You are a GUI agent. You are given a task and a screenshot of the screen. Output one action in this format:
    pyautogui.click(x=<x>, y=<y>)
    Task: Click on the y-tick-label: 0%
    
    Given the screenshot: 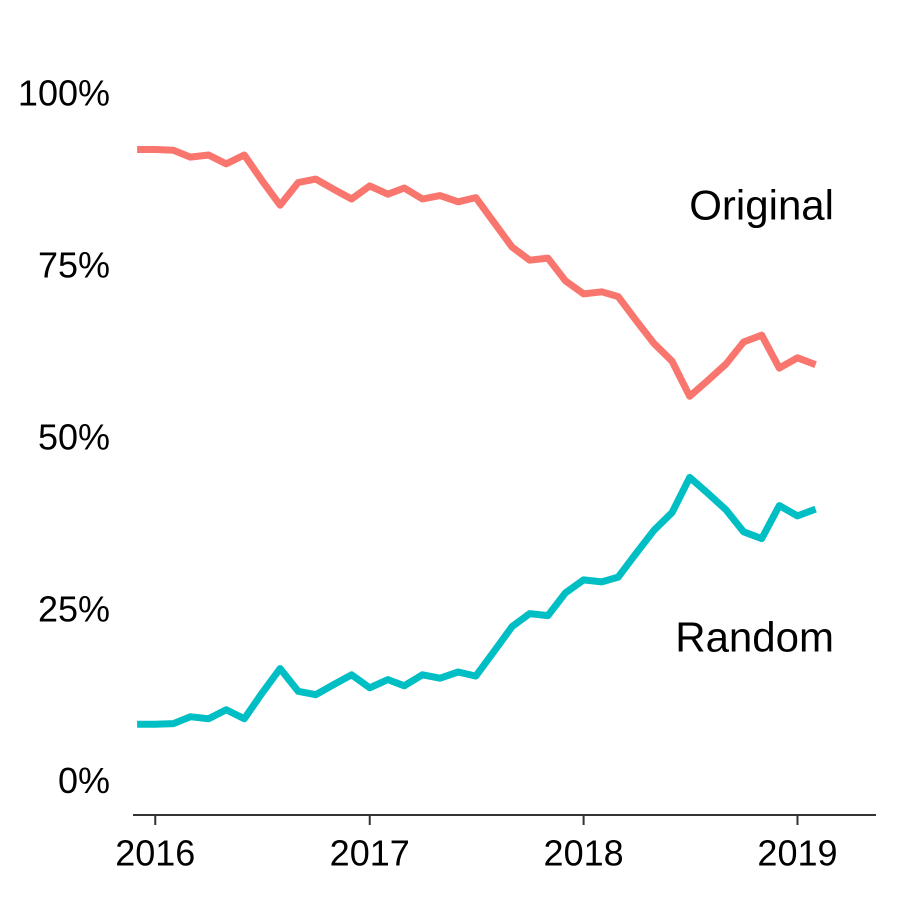 What is the action you would take?
    pyautogui.click(x=84, y=780)
    